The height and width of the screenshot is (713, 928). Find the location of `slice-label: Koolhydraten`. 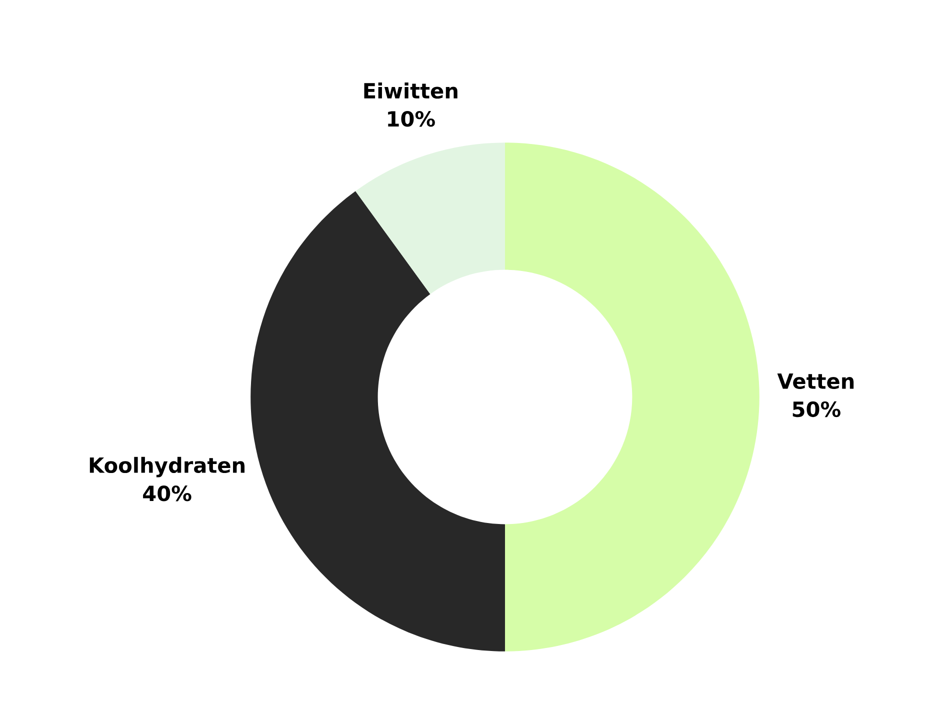

slice-label: Koolhydraten is located at coordinates (167, 467).